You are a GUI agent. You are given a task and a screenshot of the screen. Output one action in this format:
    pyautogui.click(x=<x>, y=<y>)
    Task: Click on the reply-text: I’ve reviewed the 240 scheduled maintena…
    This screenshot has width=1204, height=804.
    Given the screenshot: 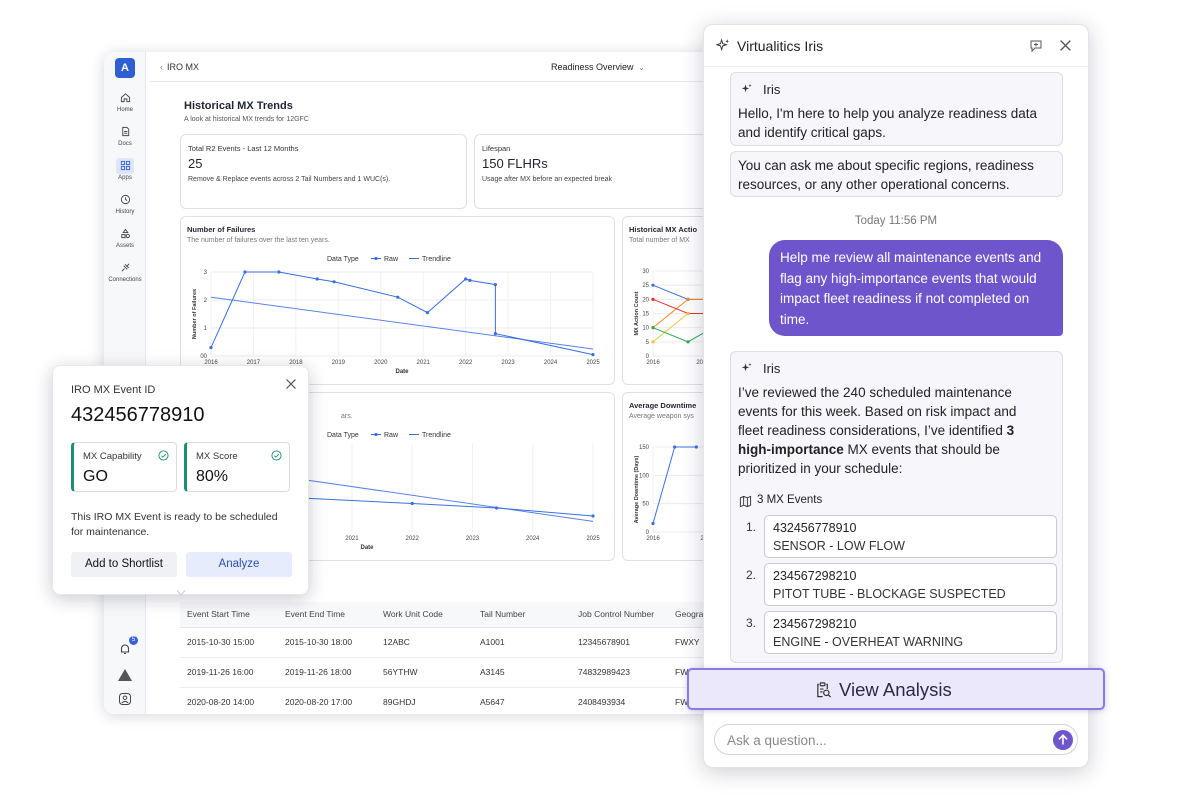 What is the action you would take?
    pyautogui.click(x=891, y=430)
    